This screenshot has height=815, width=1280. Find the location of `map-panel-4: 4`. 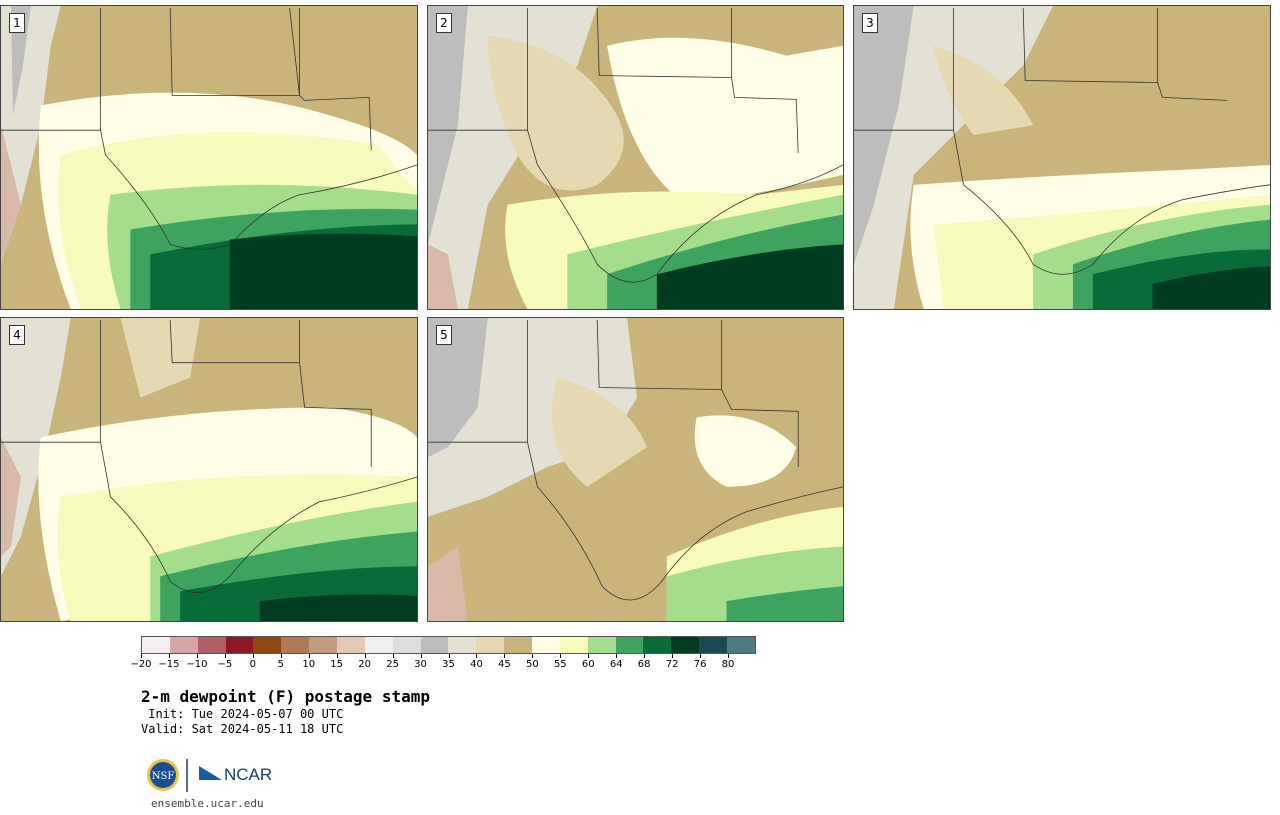

map-panel-4: 4 is located at coordinates (209, 469).